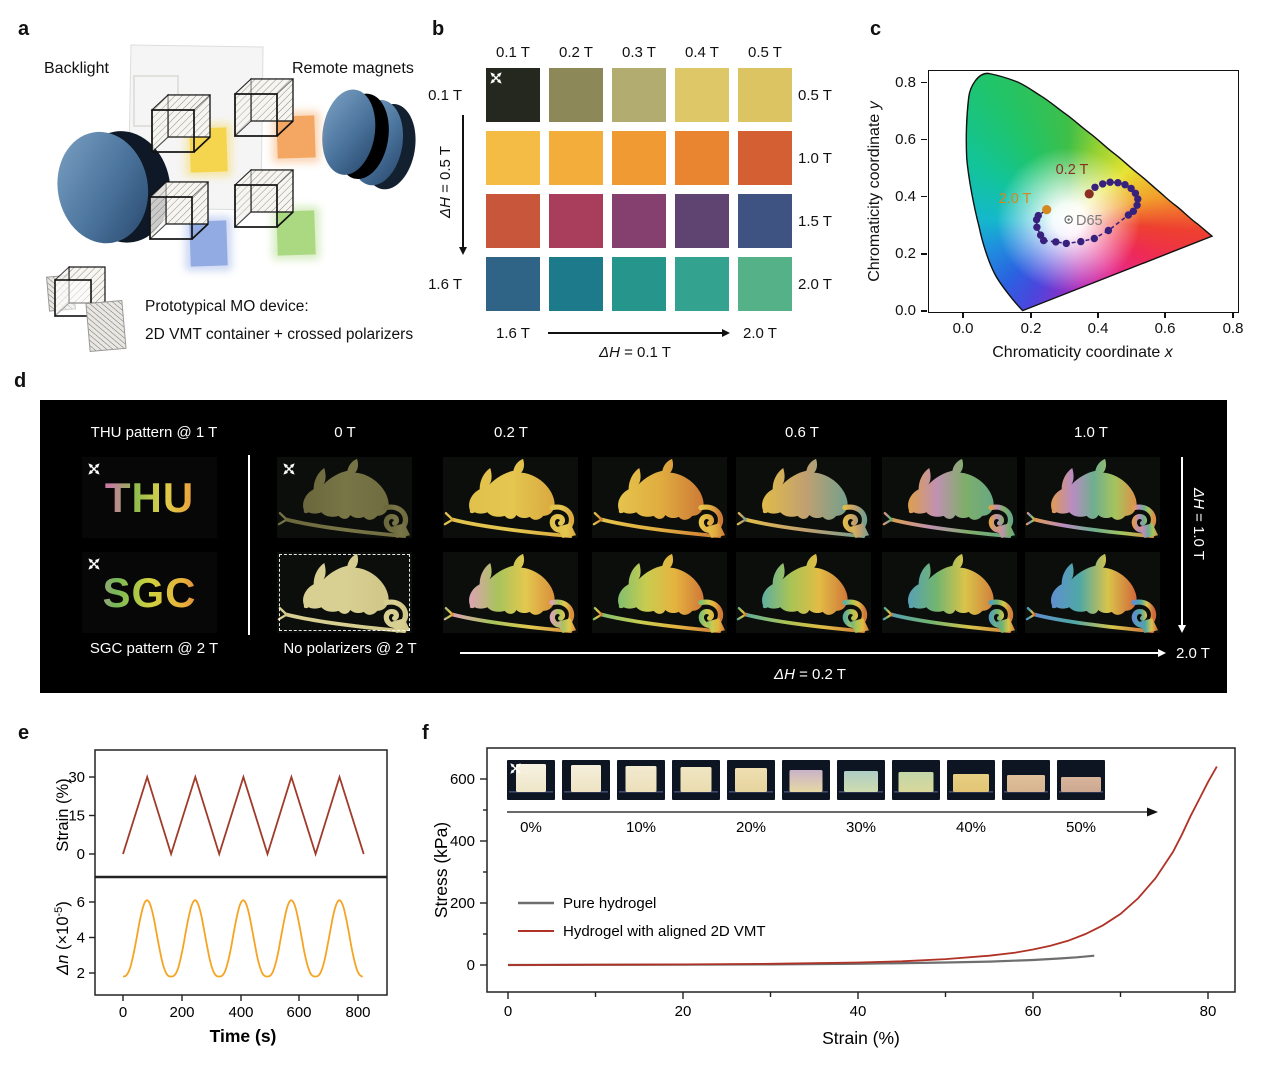  Describe the element at coordinates (905, 196) in the screenshot. I see `y-tick-label: 0.4` at that location.